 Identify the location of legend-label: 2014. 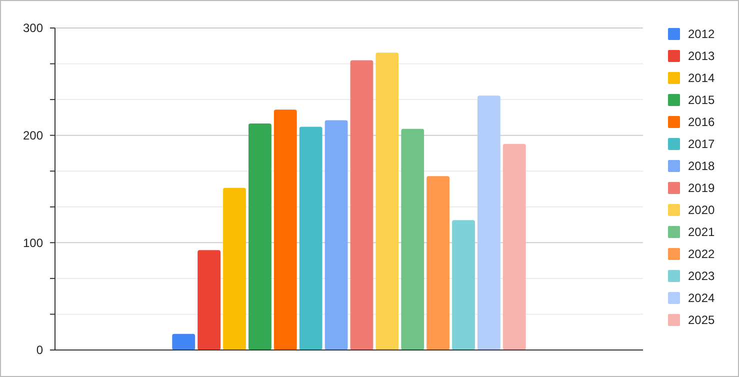
(702, 78).